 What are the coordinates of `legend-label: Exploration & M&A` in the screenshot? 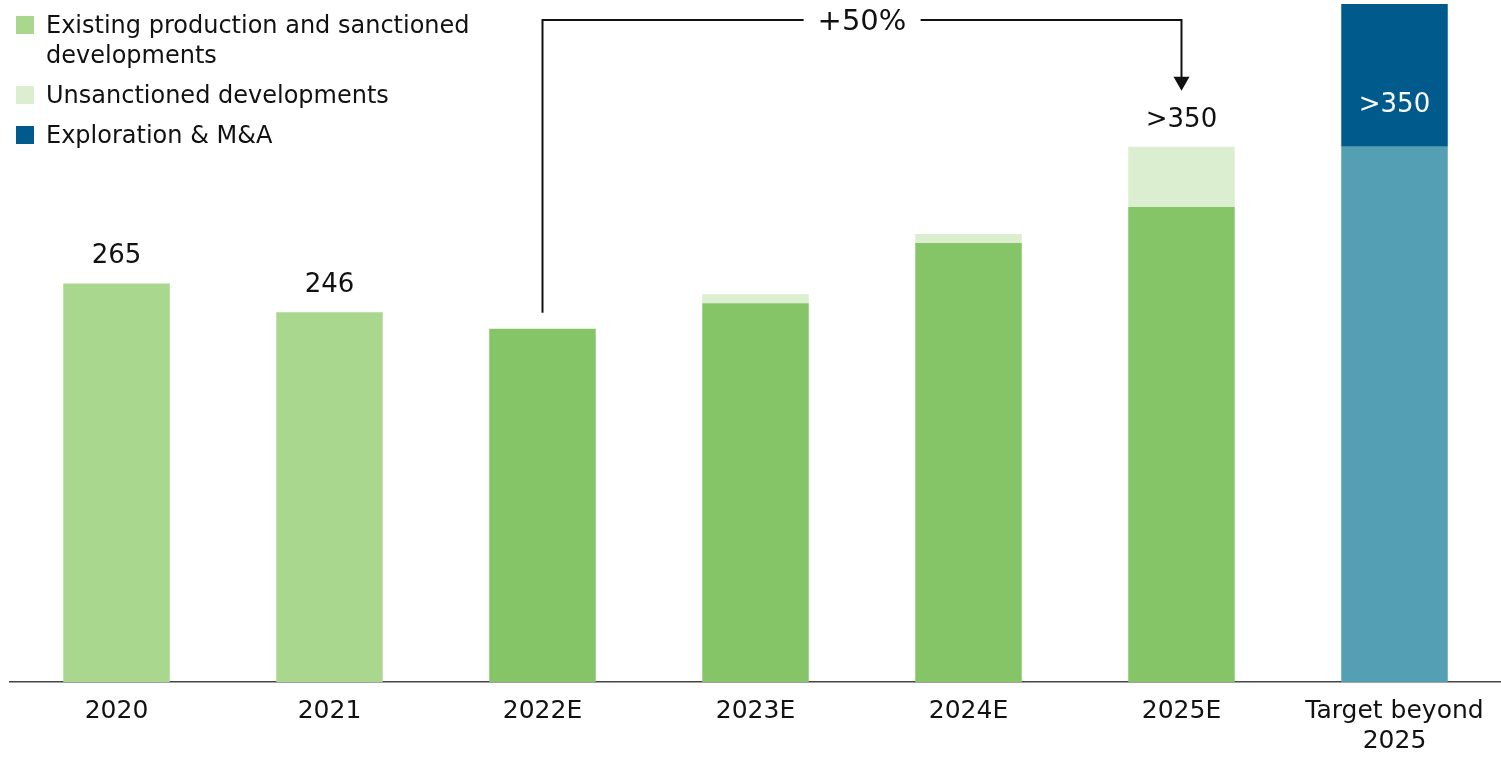 It's located at (159, 135).